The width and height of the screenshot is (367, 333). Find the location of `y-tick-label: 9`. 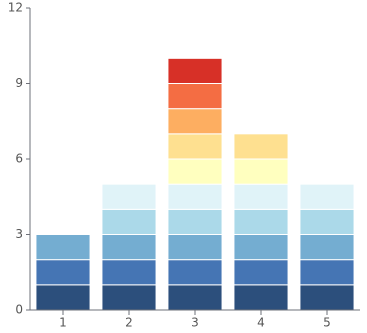

y-tick-label: 9 is located at coordinates (19, 83).